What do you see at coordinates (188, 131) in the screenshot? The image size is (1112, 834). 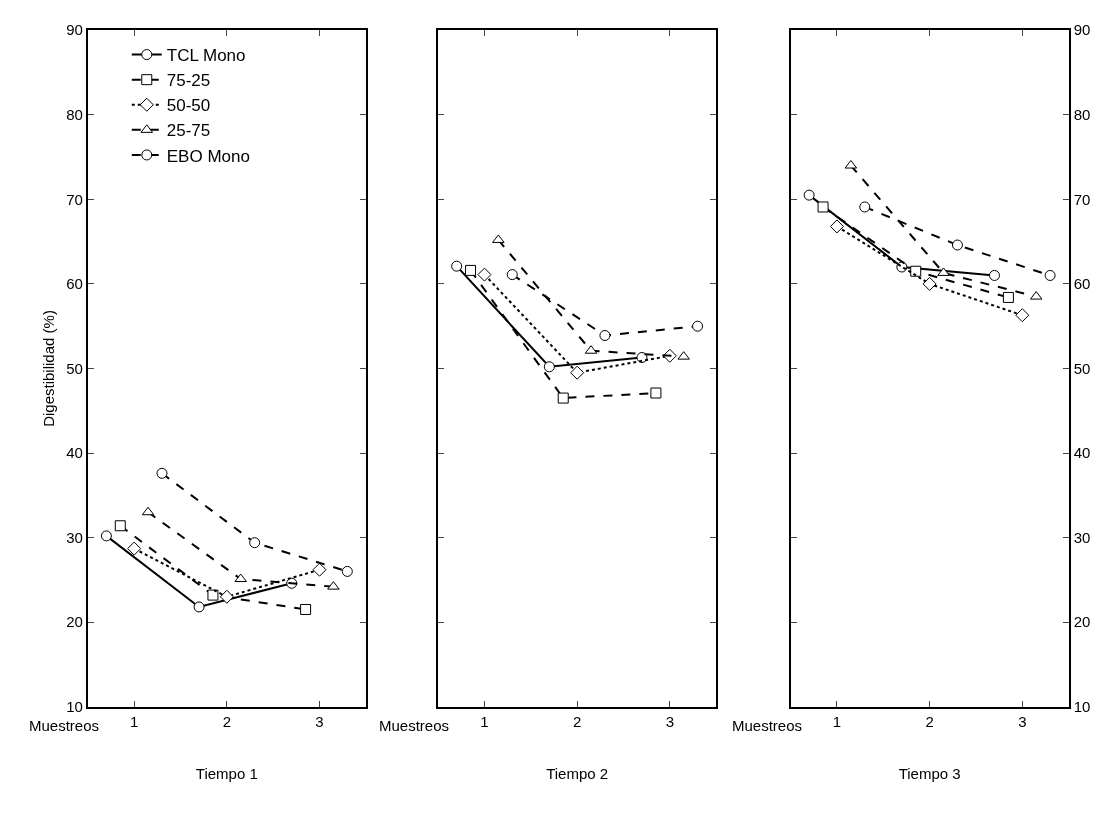 I see `legend-label: 25-75` at bounding box center [188, 131].